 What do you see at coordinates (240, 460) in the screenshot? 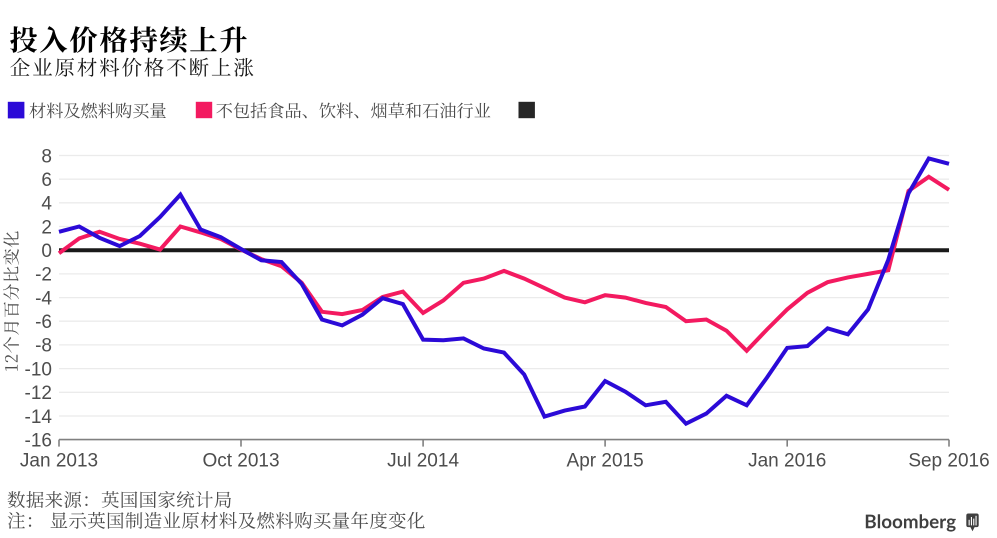
I see `svg-text: Oct 2013` at bounding box center [240, 460].